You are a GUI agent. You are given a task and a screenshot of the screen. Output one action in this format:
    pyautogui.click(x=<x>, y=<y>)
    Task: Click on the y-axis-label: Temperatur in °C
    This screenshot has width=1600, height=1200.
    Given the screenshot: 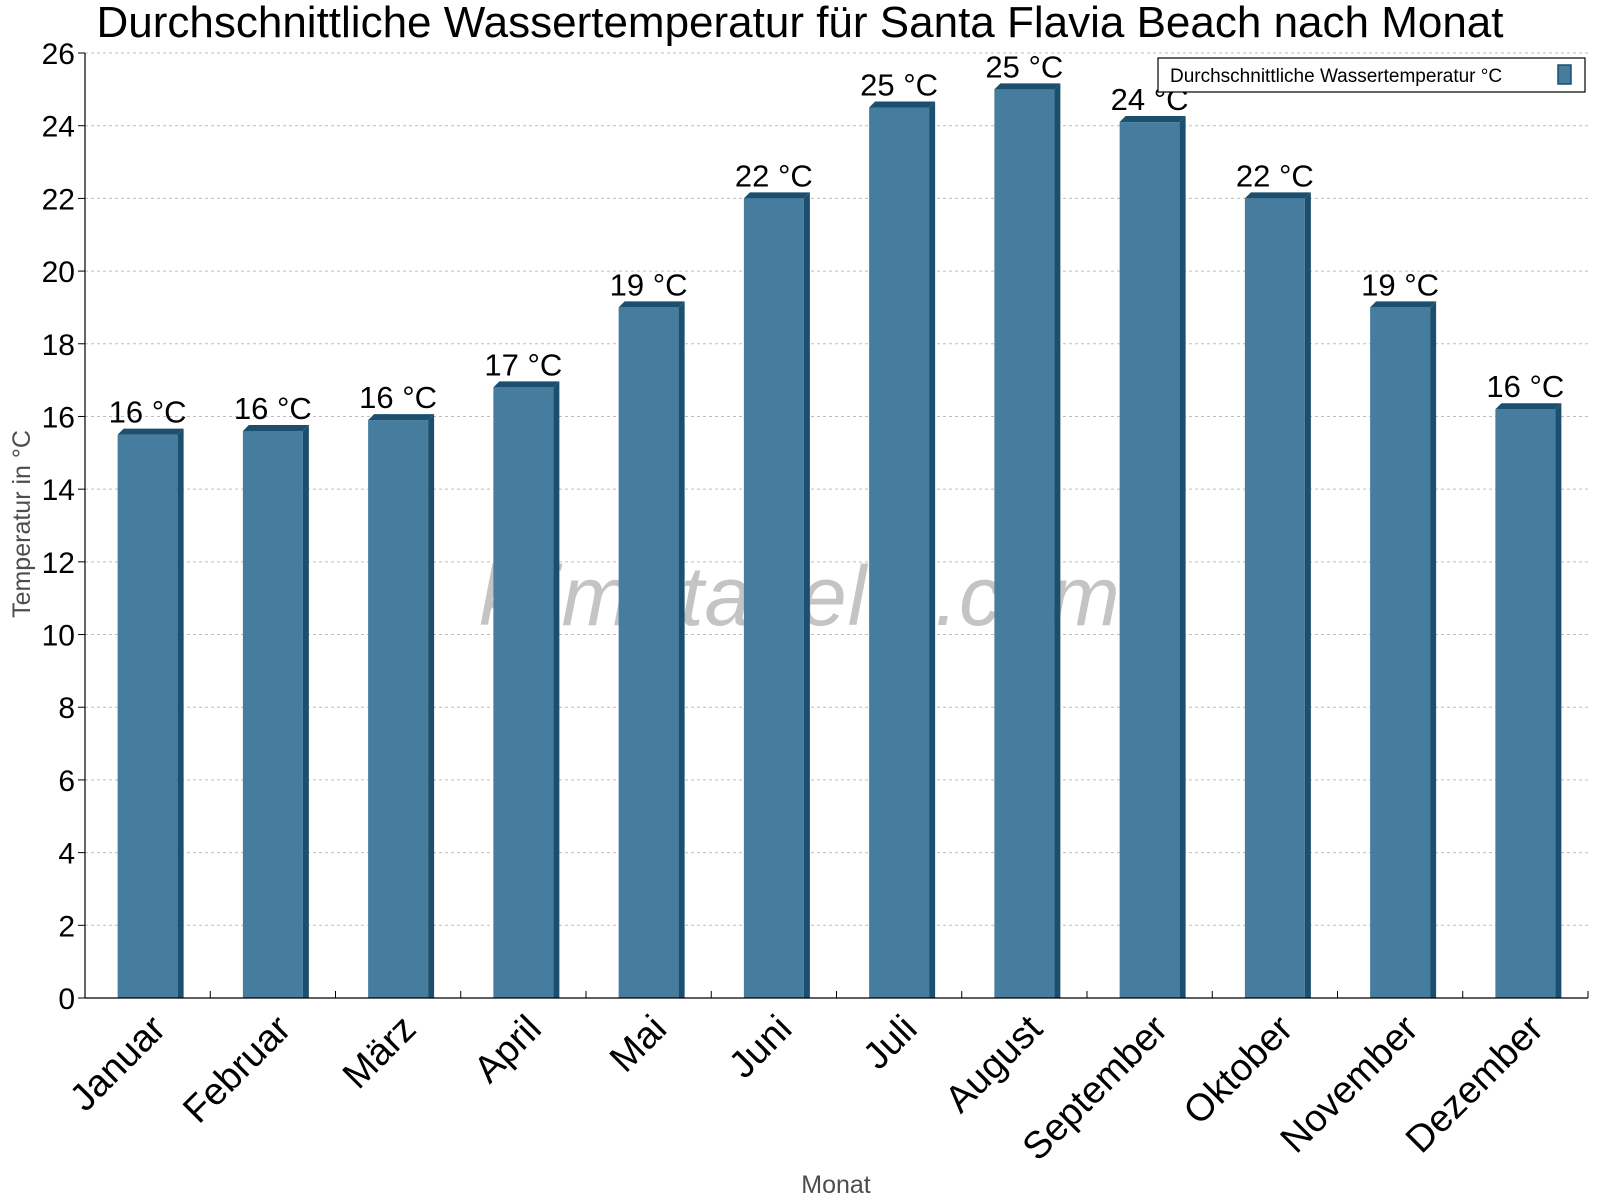 What is the action you would take?
    pyautogui.click(x=22, y=524)
    